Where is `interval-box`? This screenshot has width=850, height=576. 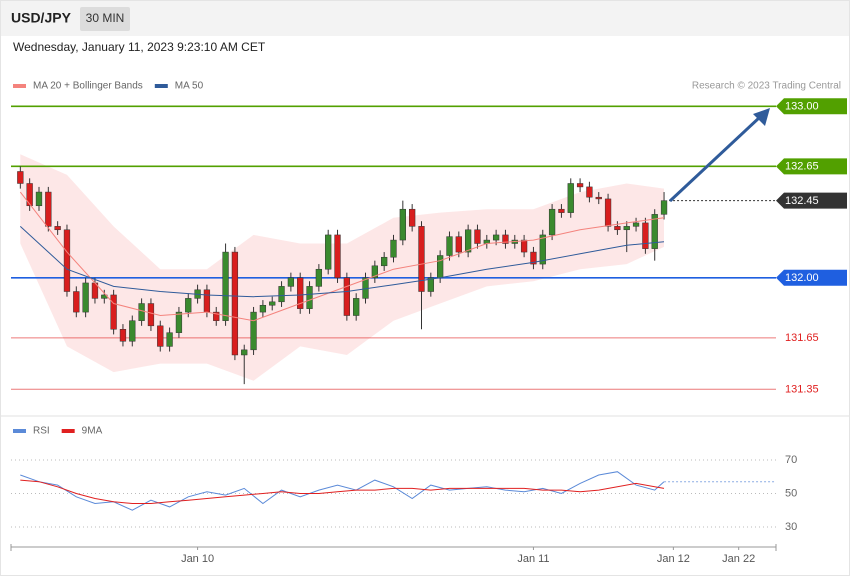
interval-box is located at coordinates (105, 19).